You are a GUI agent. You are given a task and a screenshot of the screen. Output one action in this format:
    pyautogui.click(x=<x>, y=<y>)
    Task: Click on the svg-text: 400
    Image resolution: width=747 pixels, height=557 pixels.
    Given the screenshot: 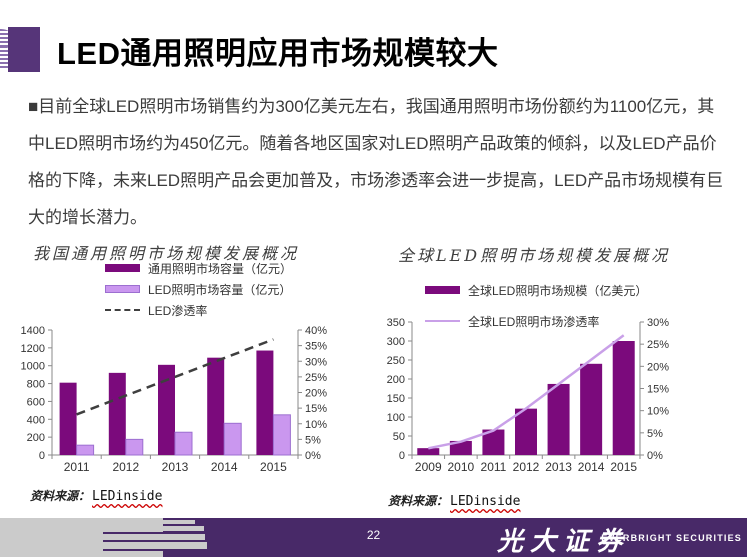 What is the action you would take?
    pyautogui.click(x=36, y=420)
    